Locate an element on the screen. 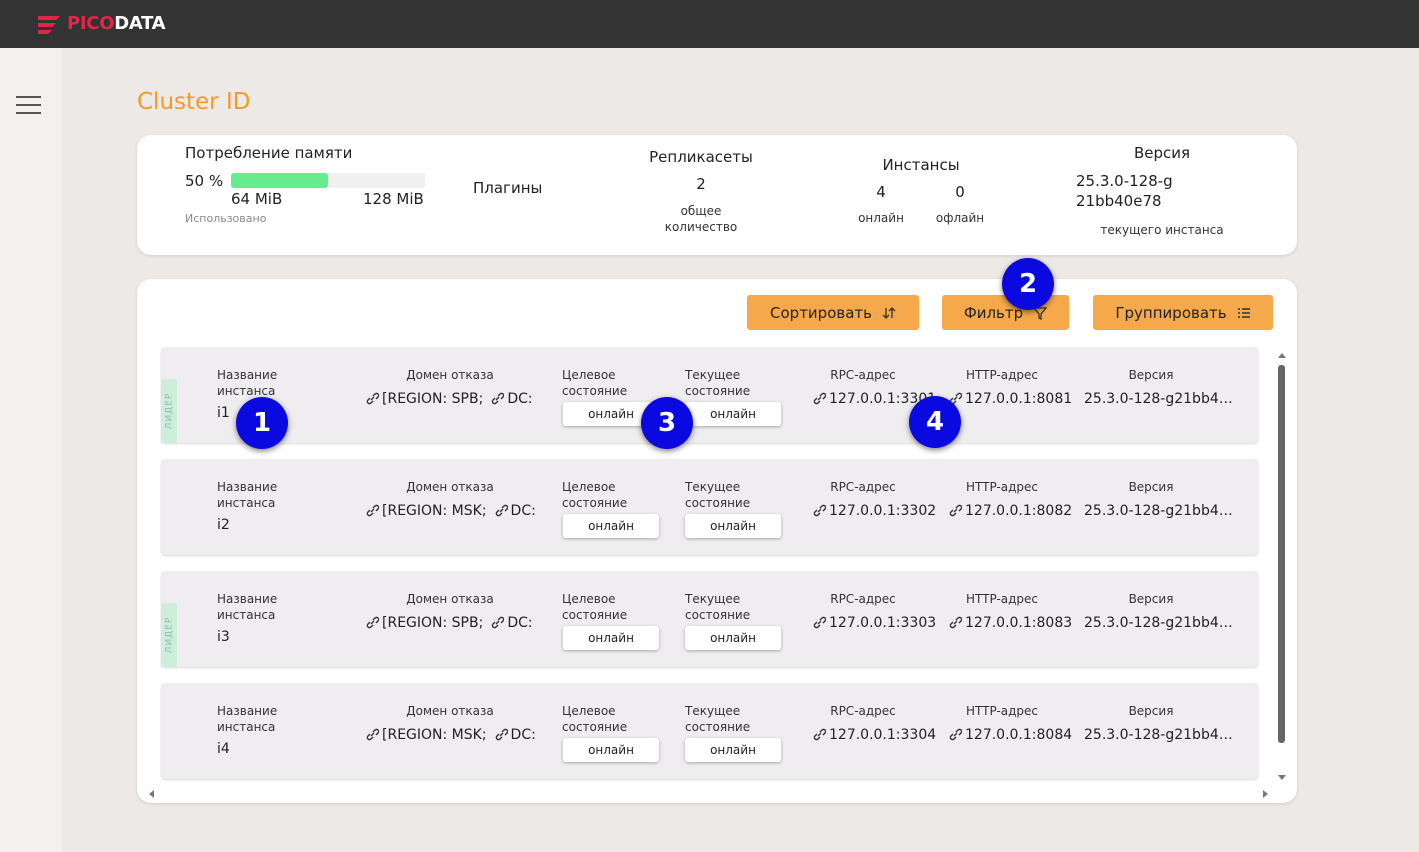 The image size is (1419, 852). plugins-title: Плагины is located at coordinates (508, 188).